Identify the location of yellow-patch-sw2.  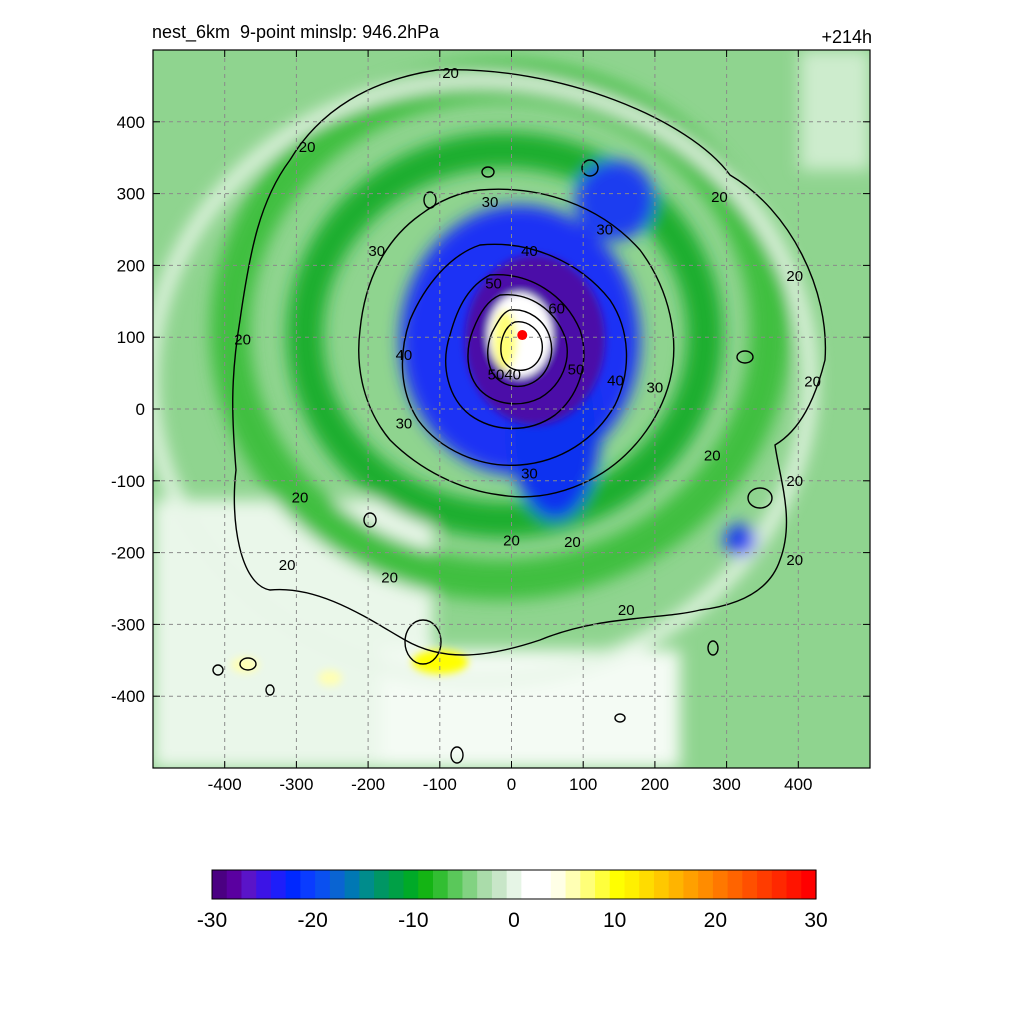
(330, 678).